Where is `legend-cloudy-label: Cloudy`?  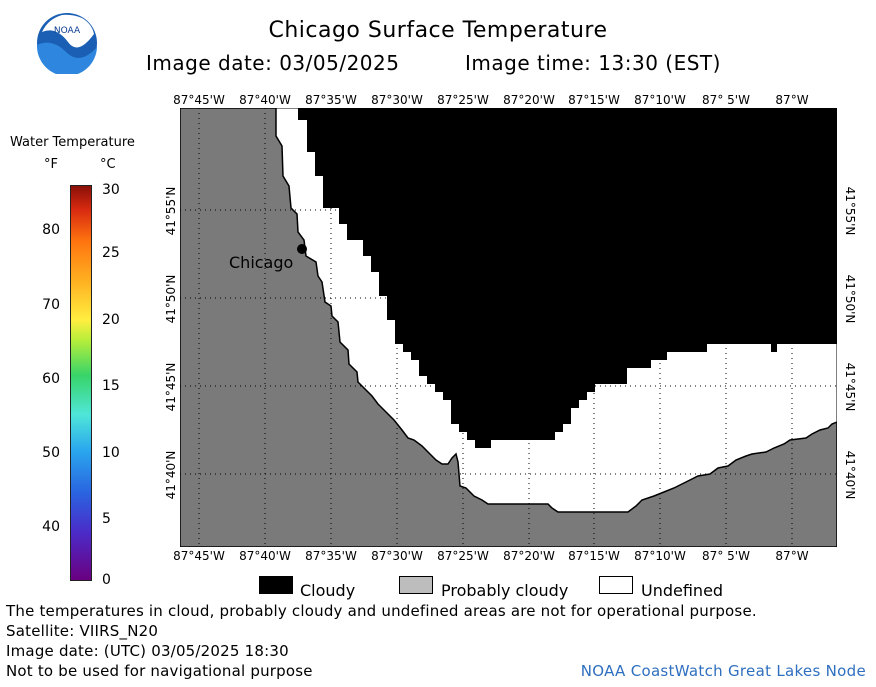
legend-cloudy-label: Cloudy is located at coordinates (328, 590).